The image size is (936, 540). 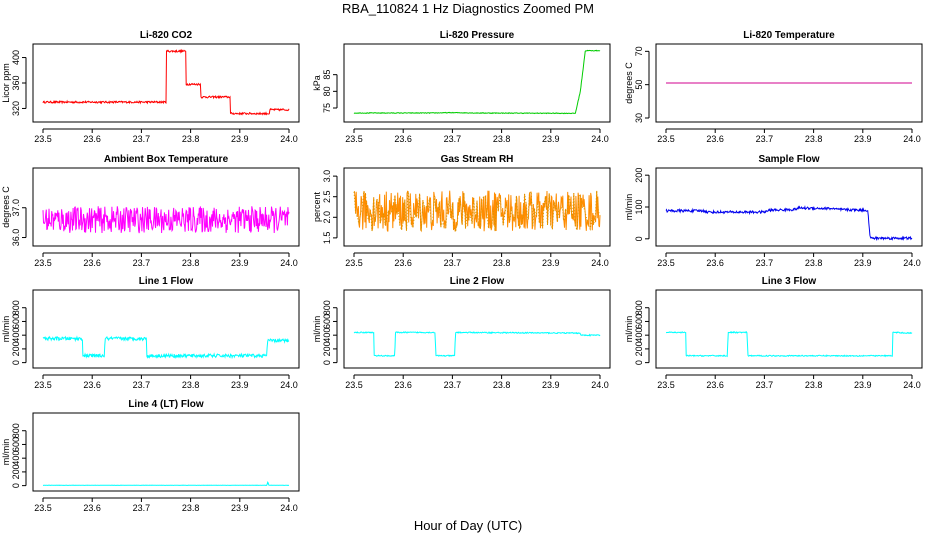 What do you see at coordinates (327, 91) in the screenshot?
I see `y-tick-label: 80` at bounding box center [327, 91].